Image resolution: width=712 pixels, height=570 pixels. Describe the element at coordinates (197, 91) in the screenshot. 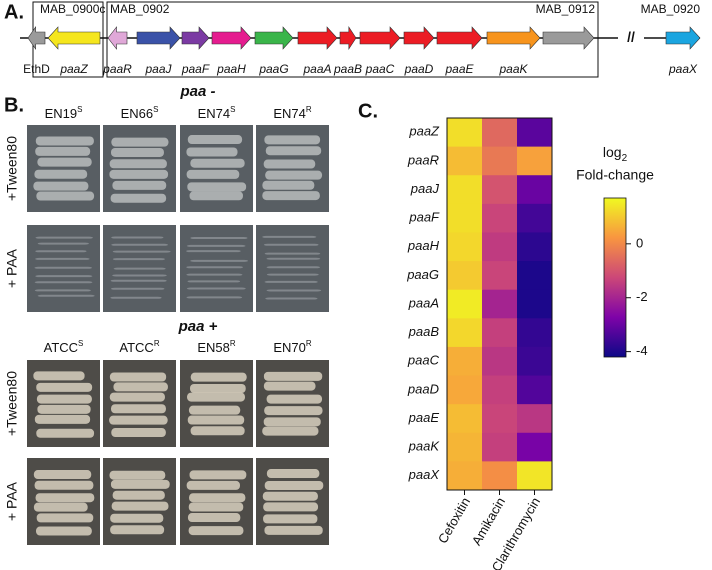

I see `group-title: paa -` at that location.